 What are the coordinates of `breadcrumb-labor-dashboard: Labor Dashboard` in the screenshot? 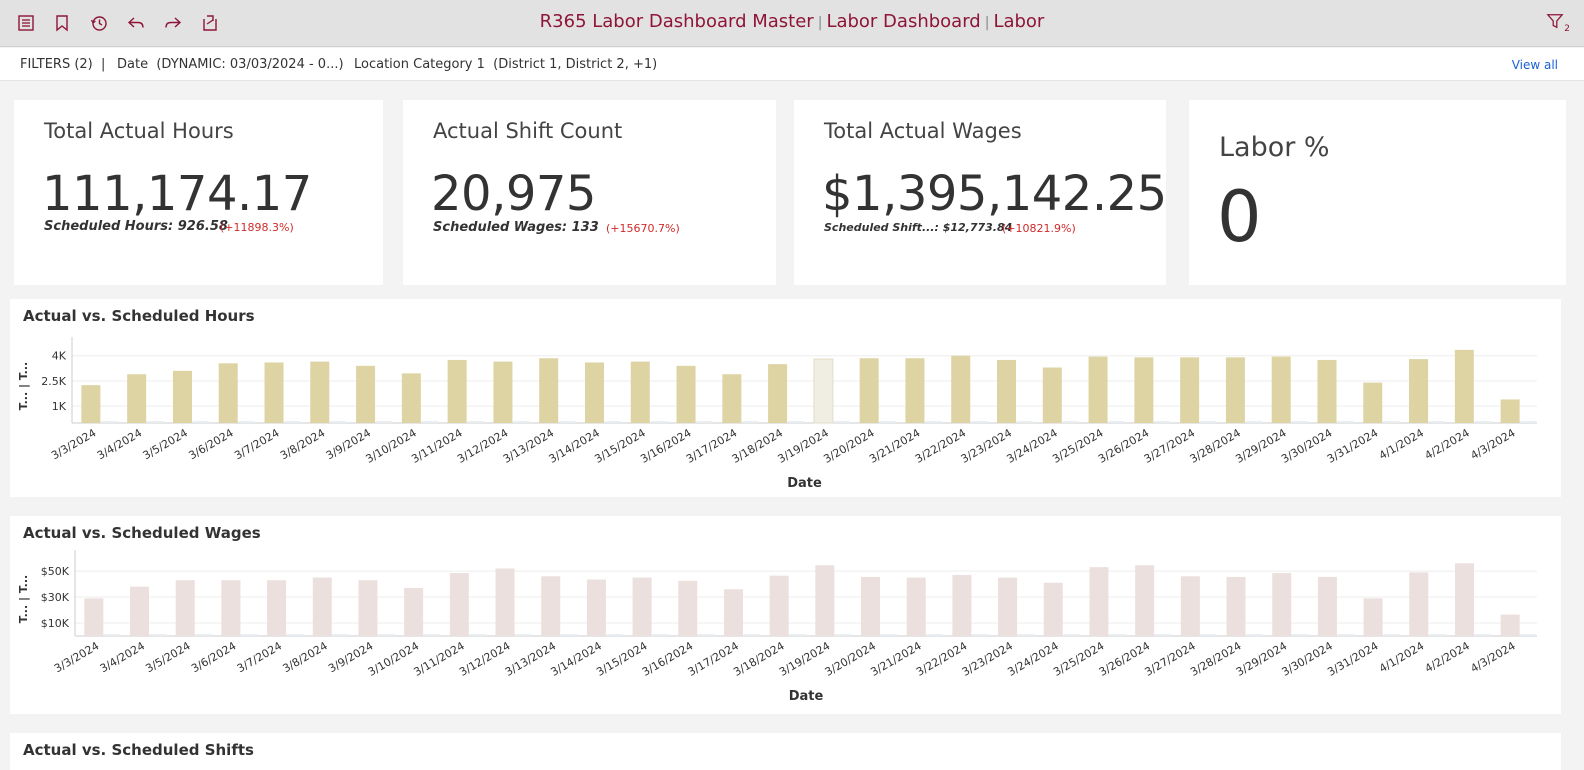 It's located at (903, 21).